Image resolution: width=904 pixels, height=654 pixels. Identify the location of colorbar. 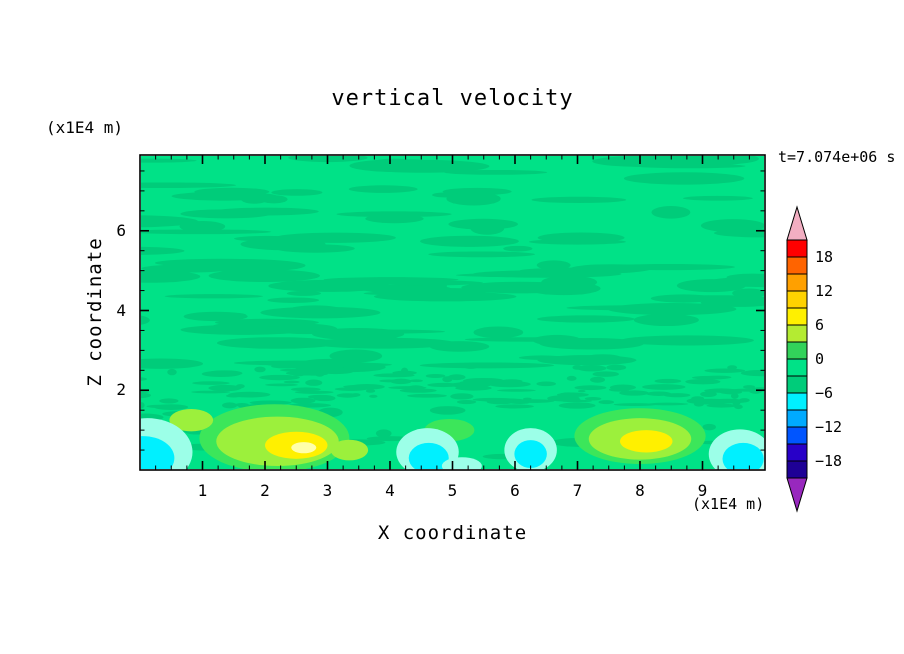
(797, 359).